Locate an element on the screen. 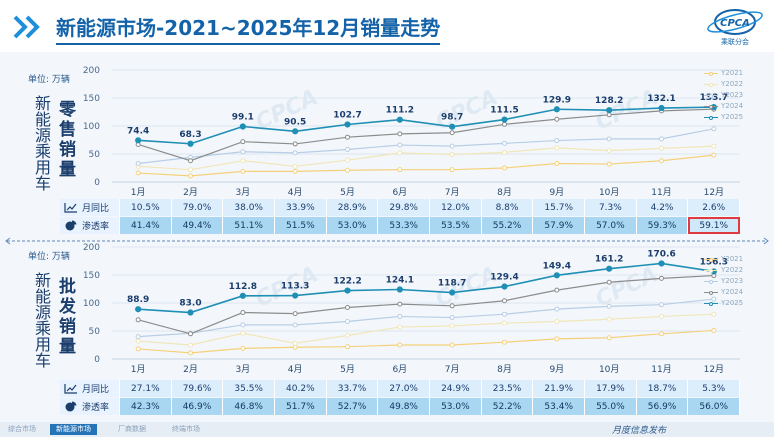  data-label: 170.6 is located at coordinates (661, 254).